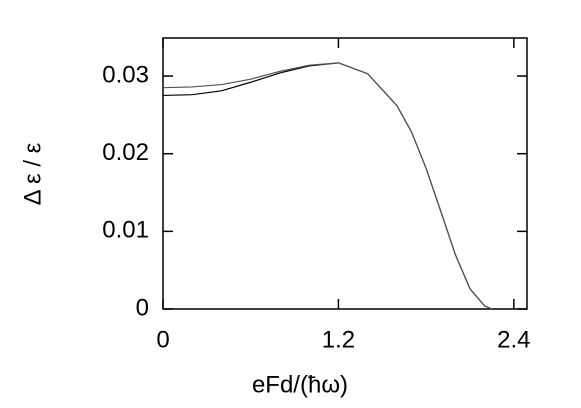  What do you see at coordinates (142, 307) in the screenshot?
I see `y-tick-label: 0` at bounding box center [142, 307].